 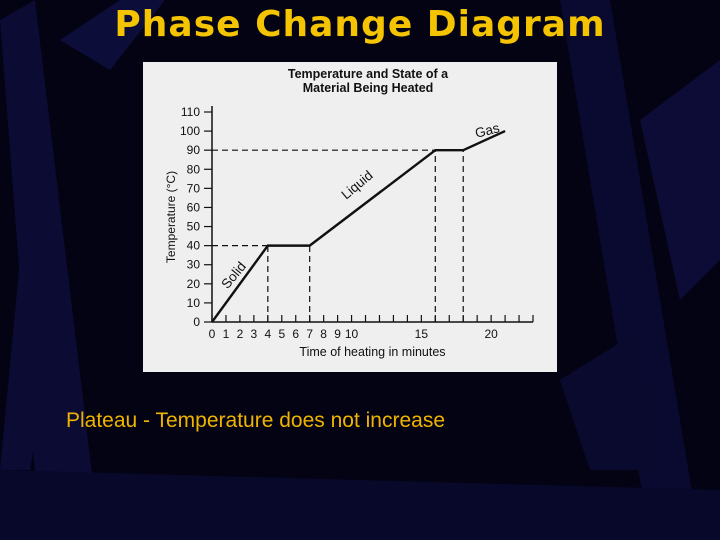 I want to click on y-tick-label: 70, so click(x=194, y=188).